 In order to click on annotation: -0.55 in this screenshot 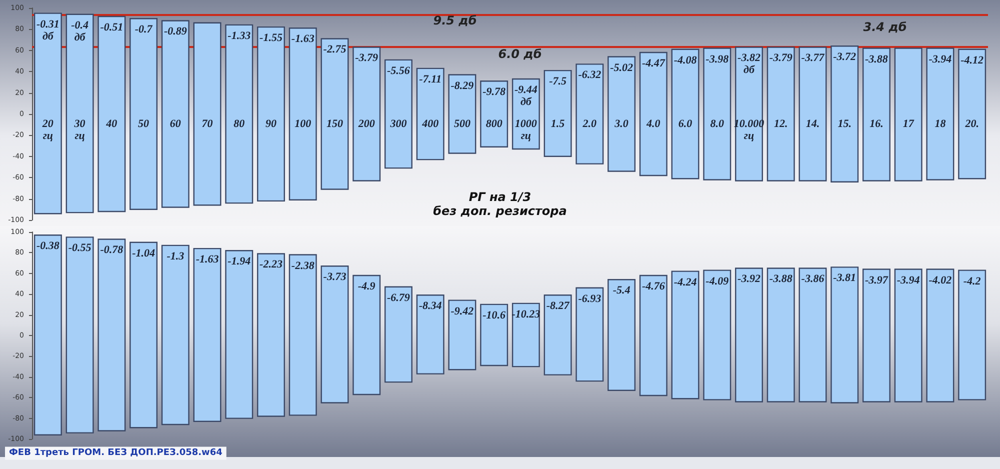, I will do `click(80, 248)`.